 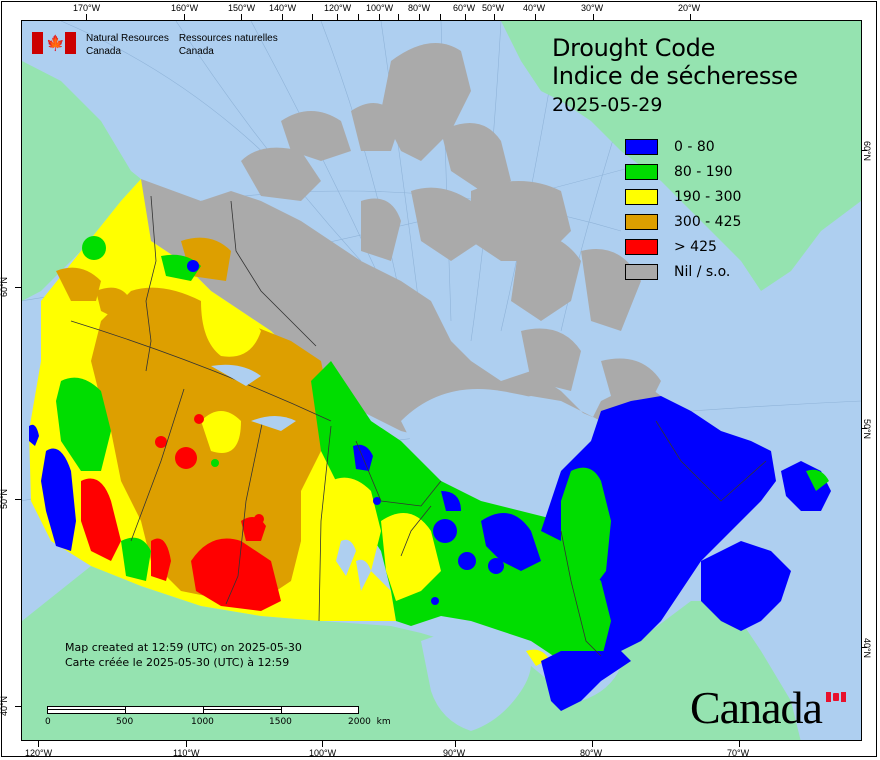 I want to click on legend-label: > 425, so click(x=695, y=246).